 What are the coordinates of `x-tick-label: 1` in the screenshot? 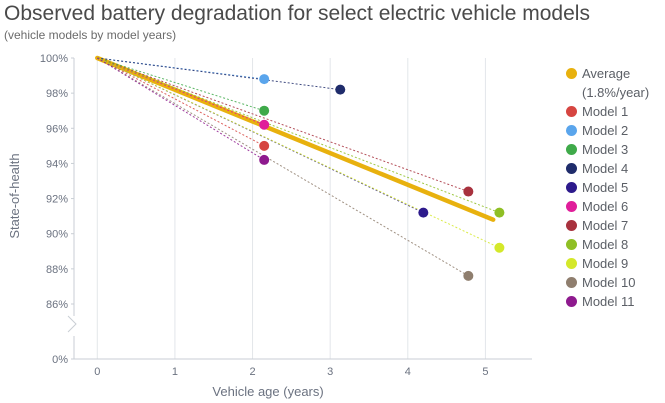 It's located at (175, 372).